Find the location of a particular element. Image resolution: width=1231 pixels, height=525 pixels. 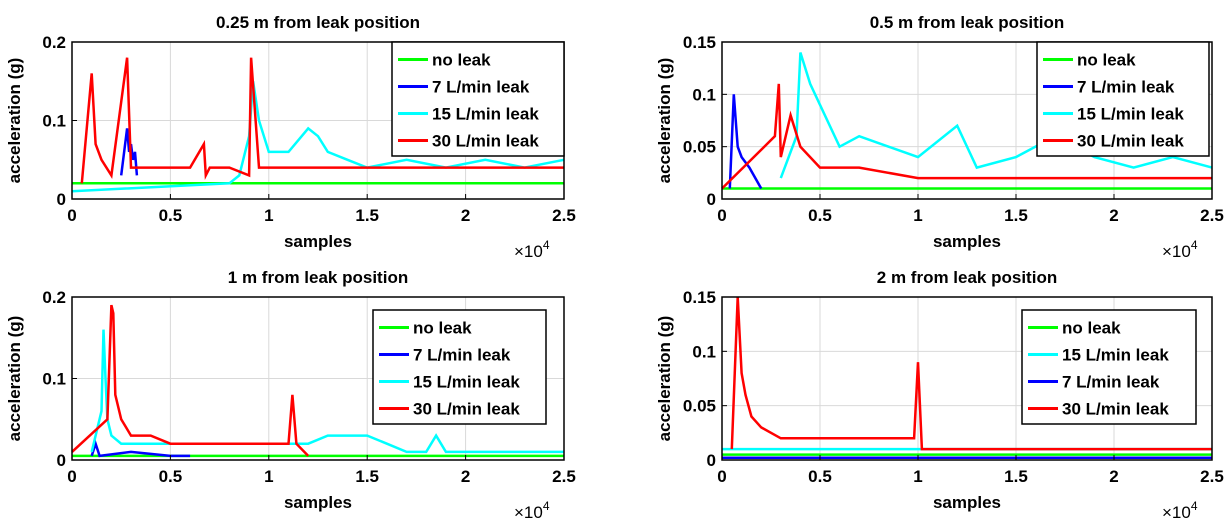

chart-title: 1 m from leak position is located at coordinates (318, 277).